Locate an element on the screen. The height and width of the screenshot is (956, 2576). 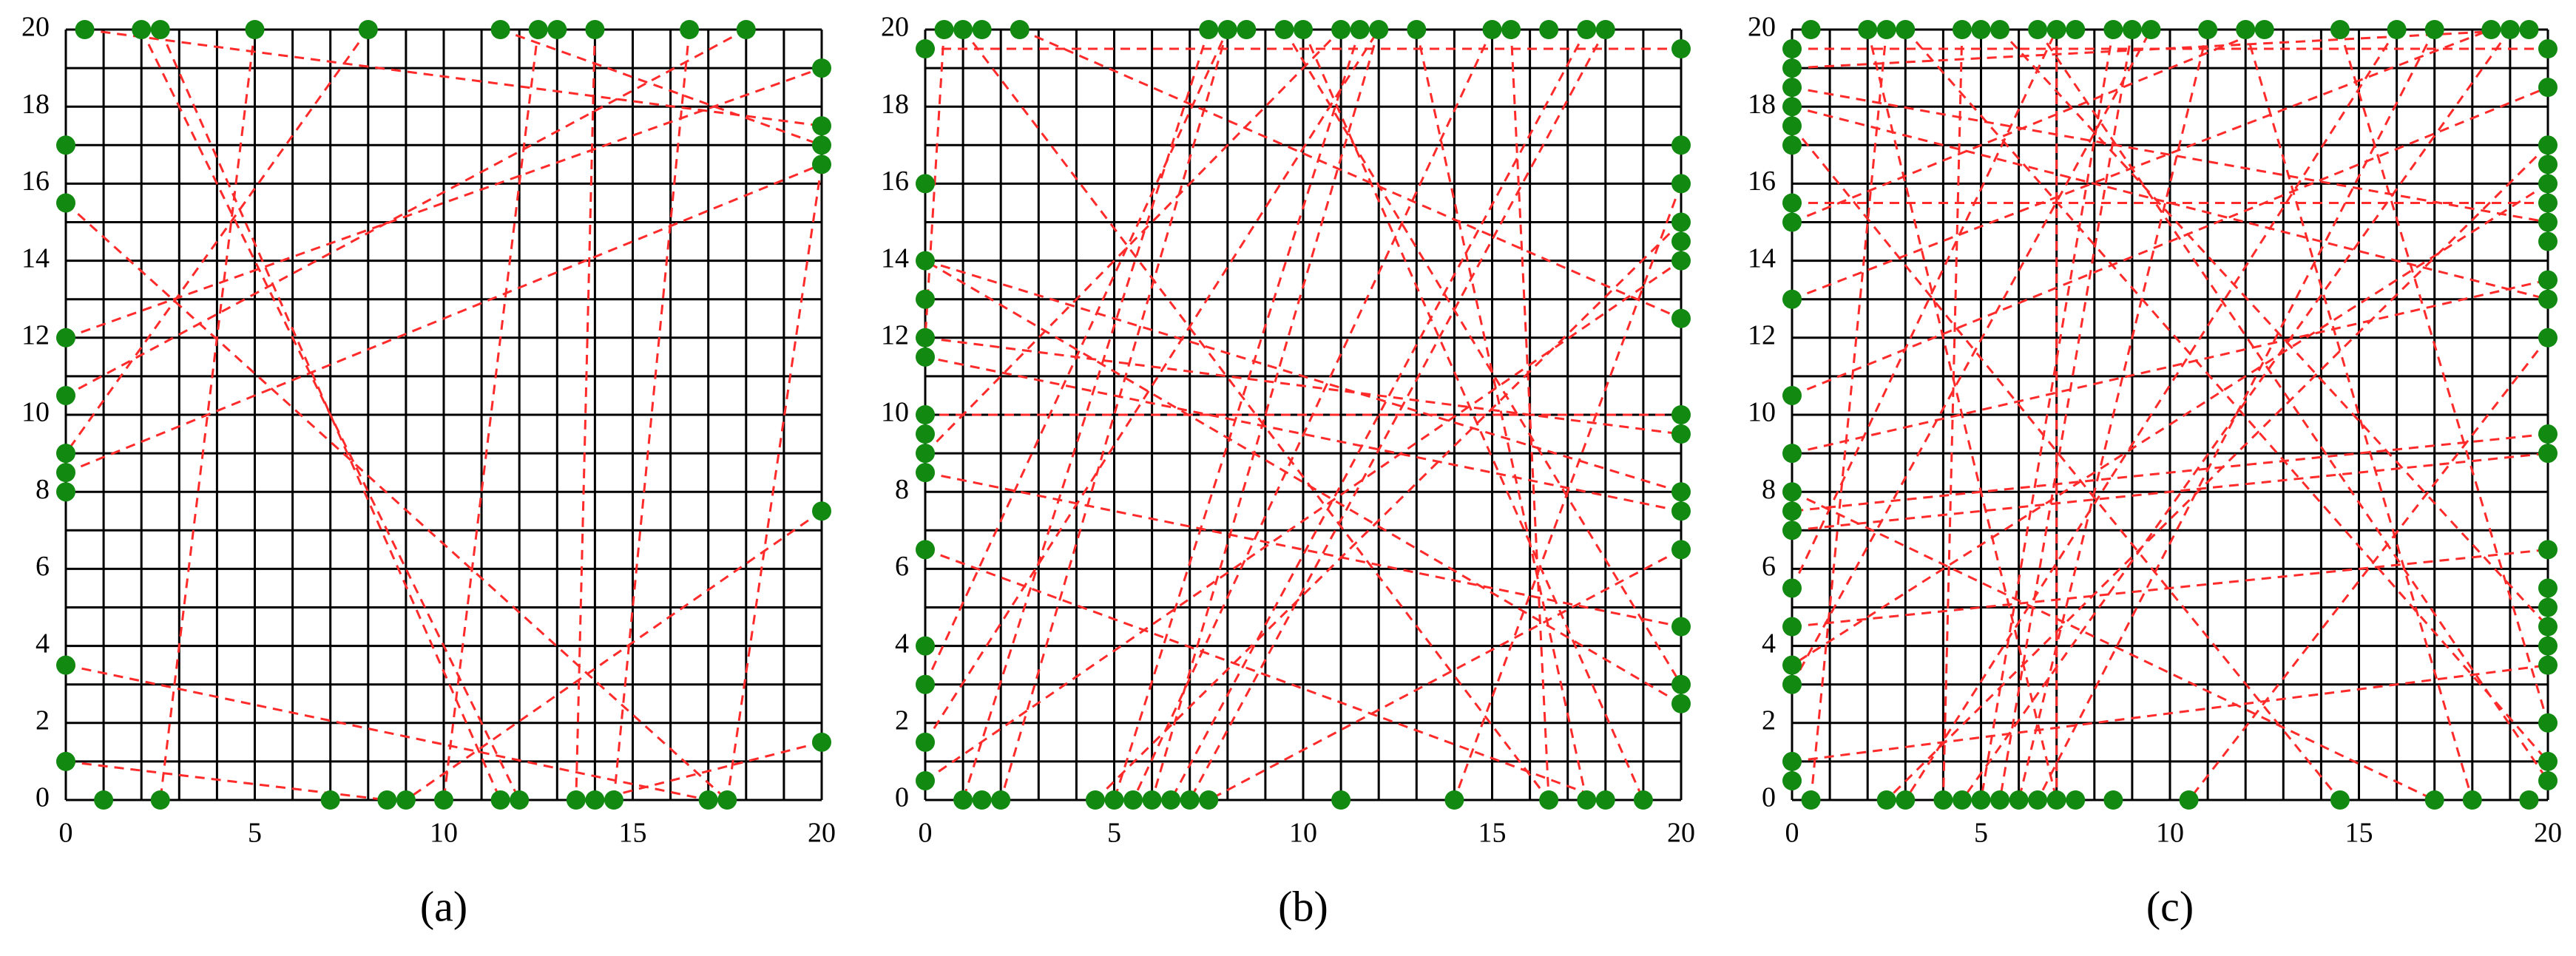
y-tick-label: 20 is located at coordinates (895, 27).